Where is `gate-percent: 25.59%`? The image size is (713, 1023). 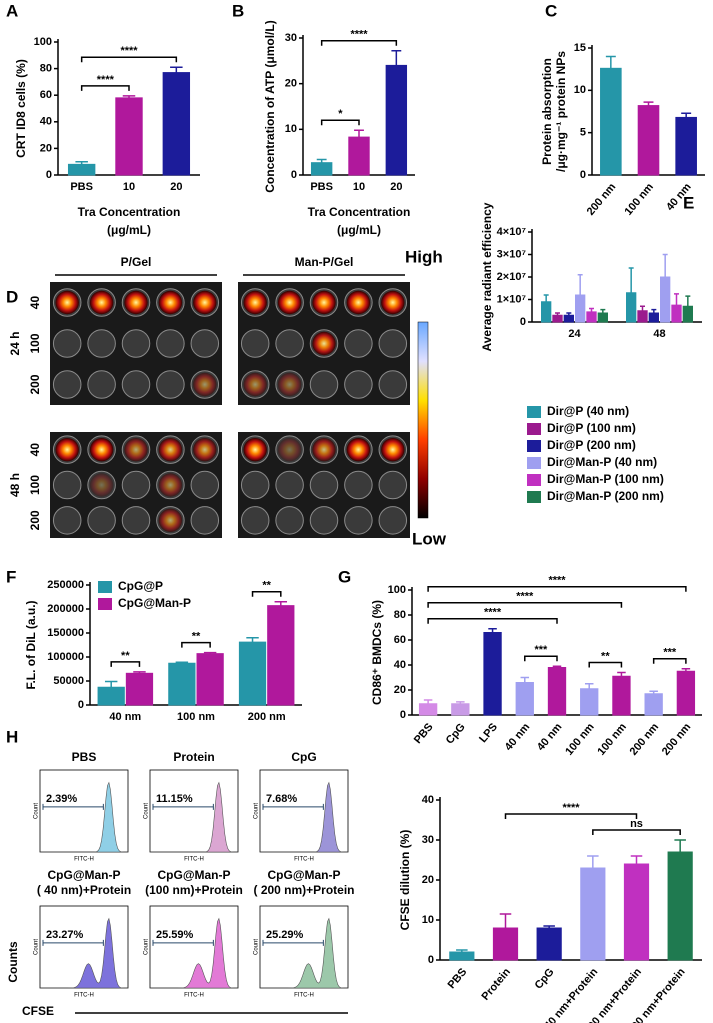 gate-percent: 25.59% is located at coordinates (175, 935).